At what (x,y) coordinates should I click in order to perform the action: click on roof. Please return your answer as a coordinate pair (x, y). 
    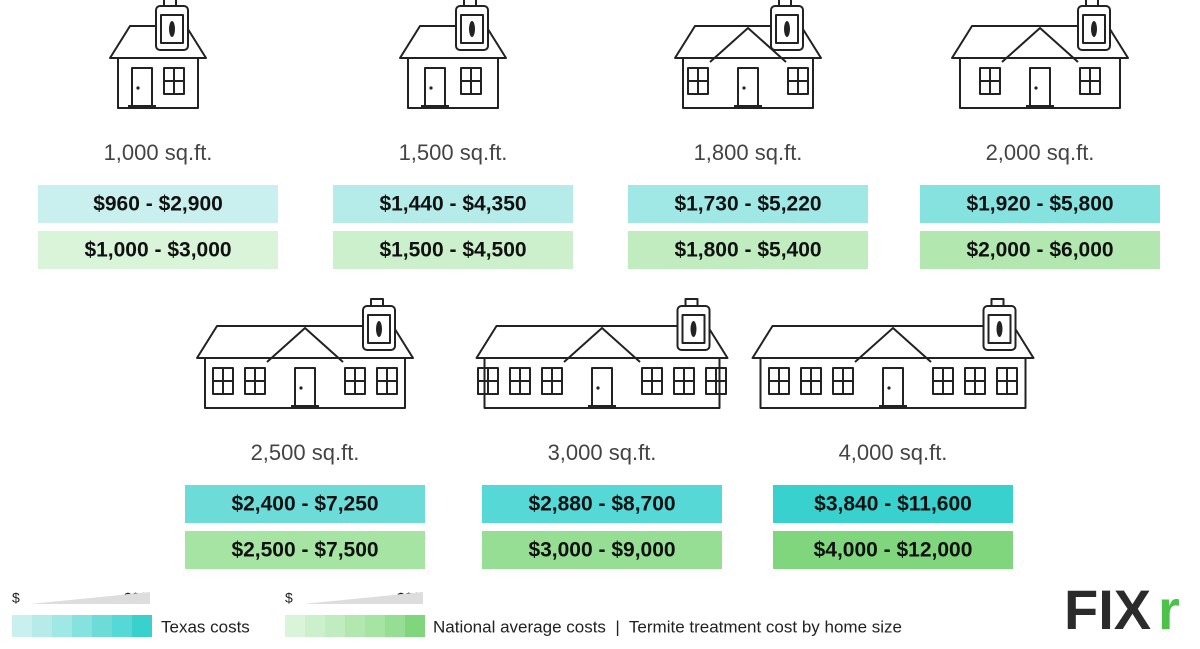
    Looking at the image, I should click on (453, 42).